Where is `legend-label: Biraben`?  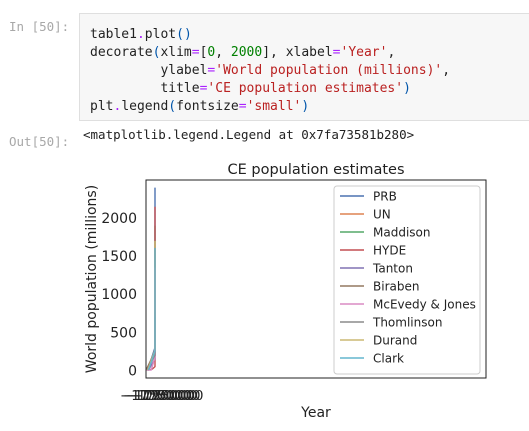 legend-label: Biraben is located at coordinates (396, 287).